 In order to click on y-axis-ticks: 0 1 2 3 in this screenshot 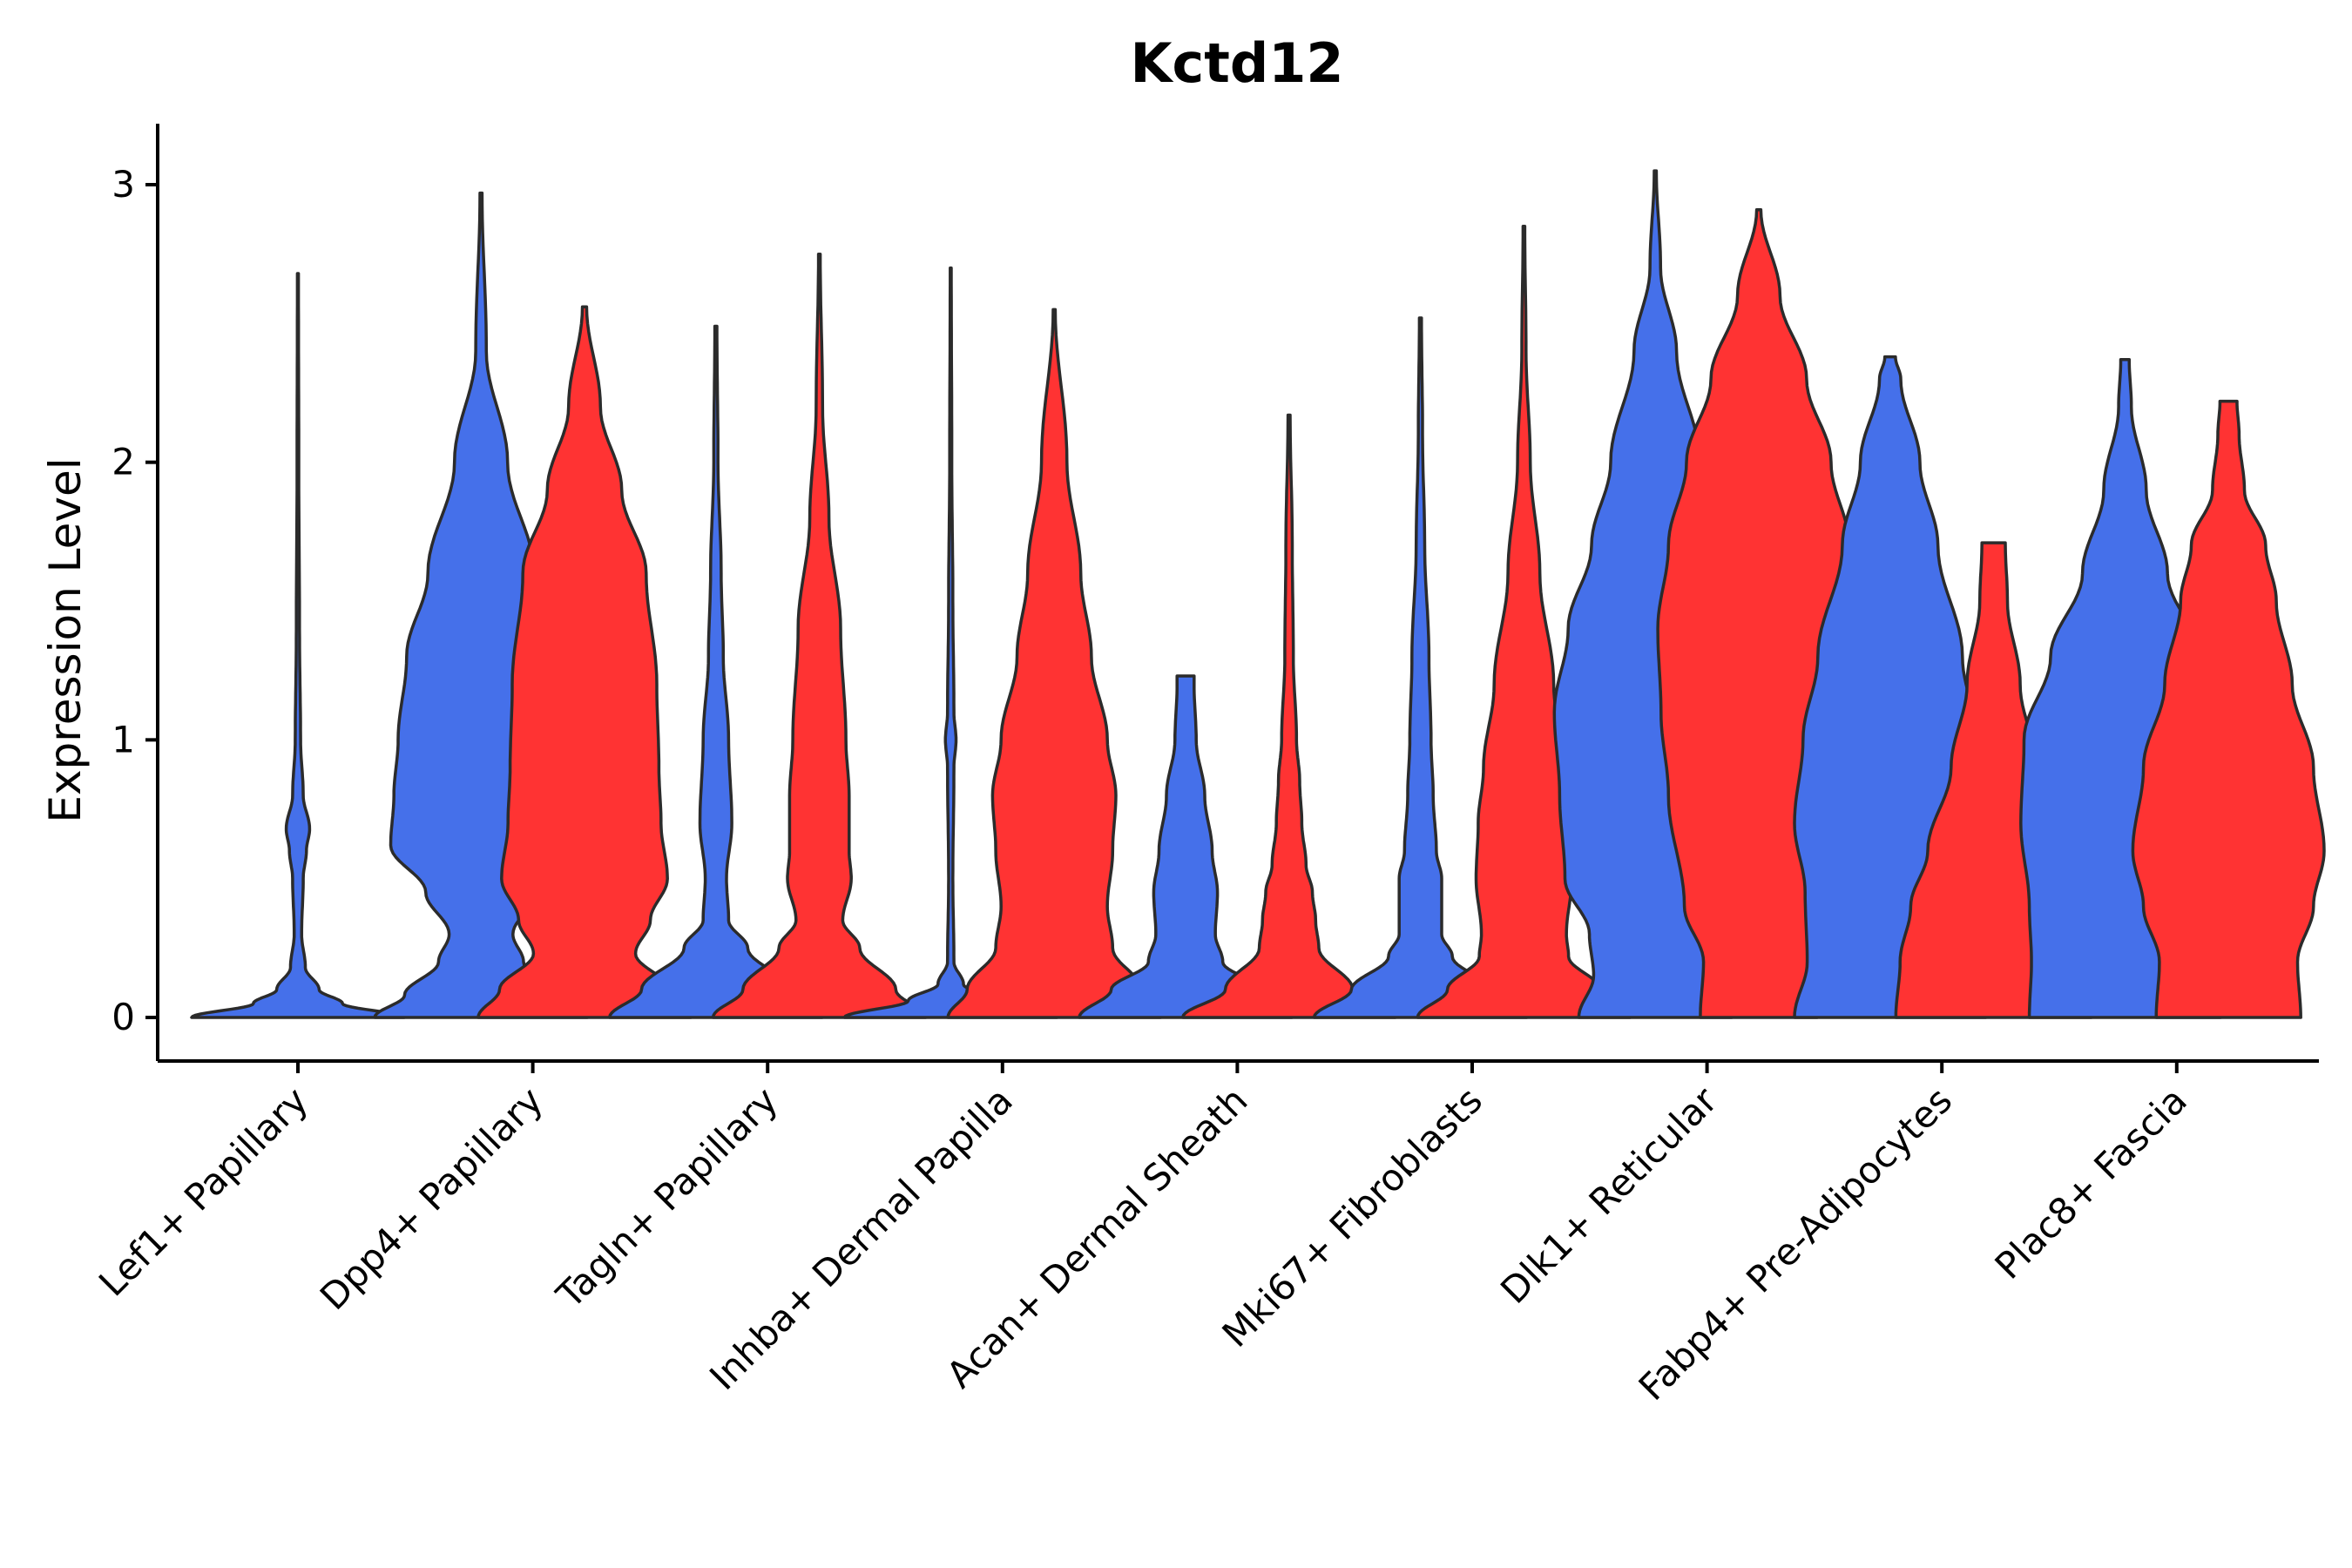, I will do `click(135, 600)`.